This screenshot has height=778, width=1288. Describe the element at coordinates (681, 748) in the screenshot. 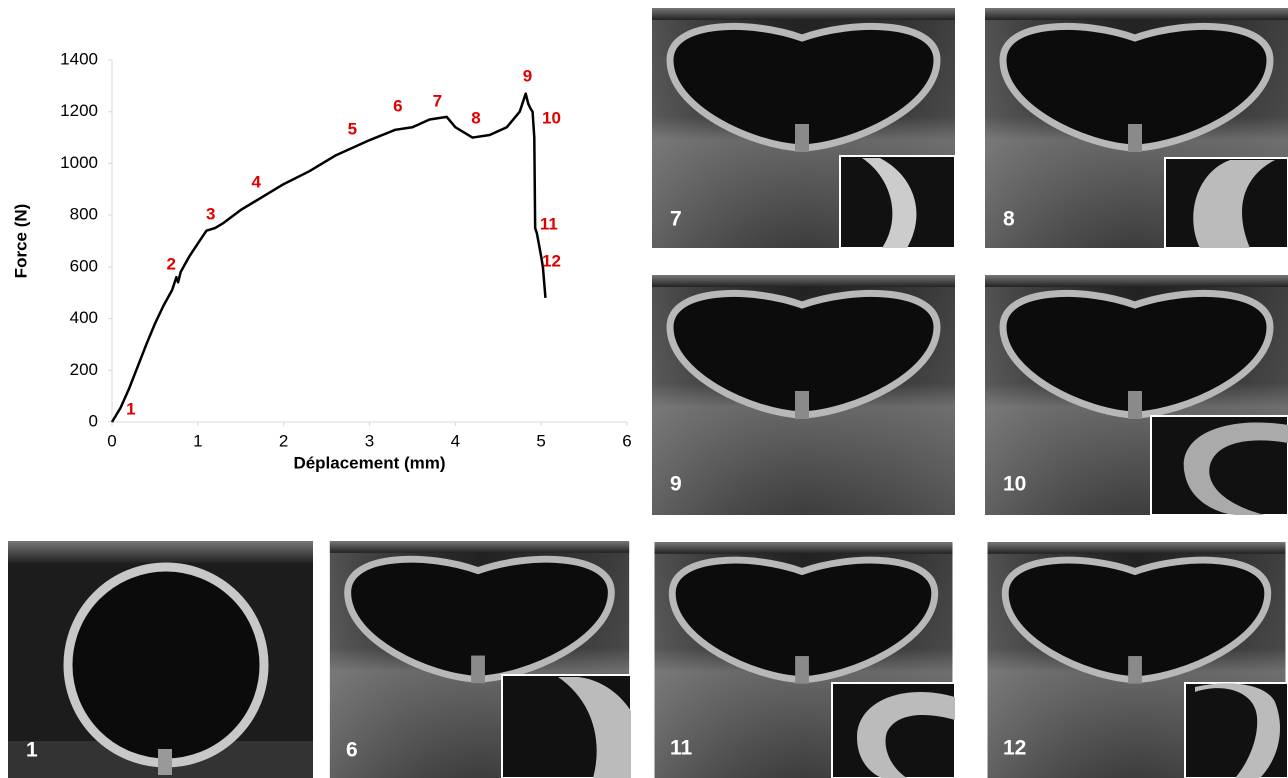

I see `photo-label: 11` at that location.